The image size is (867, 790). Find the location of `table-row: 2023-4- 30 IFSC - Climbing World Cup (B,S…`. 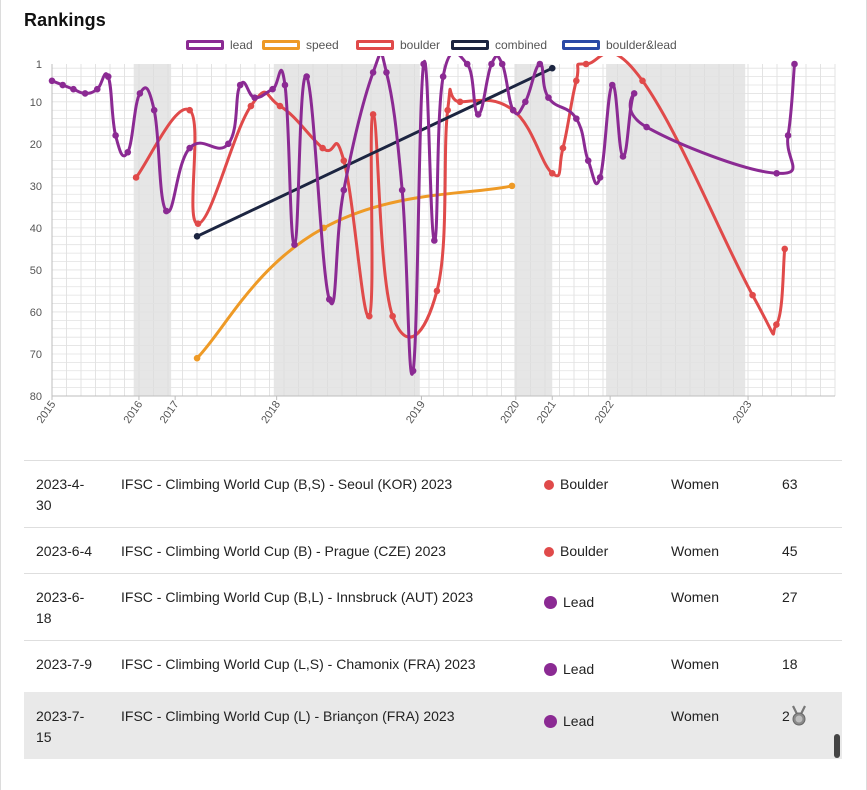

table-row: 2023-4- 30 IFSC - Climbing World Cup (B,S… is located at coordinates (433, 494).